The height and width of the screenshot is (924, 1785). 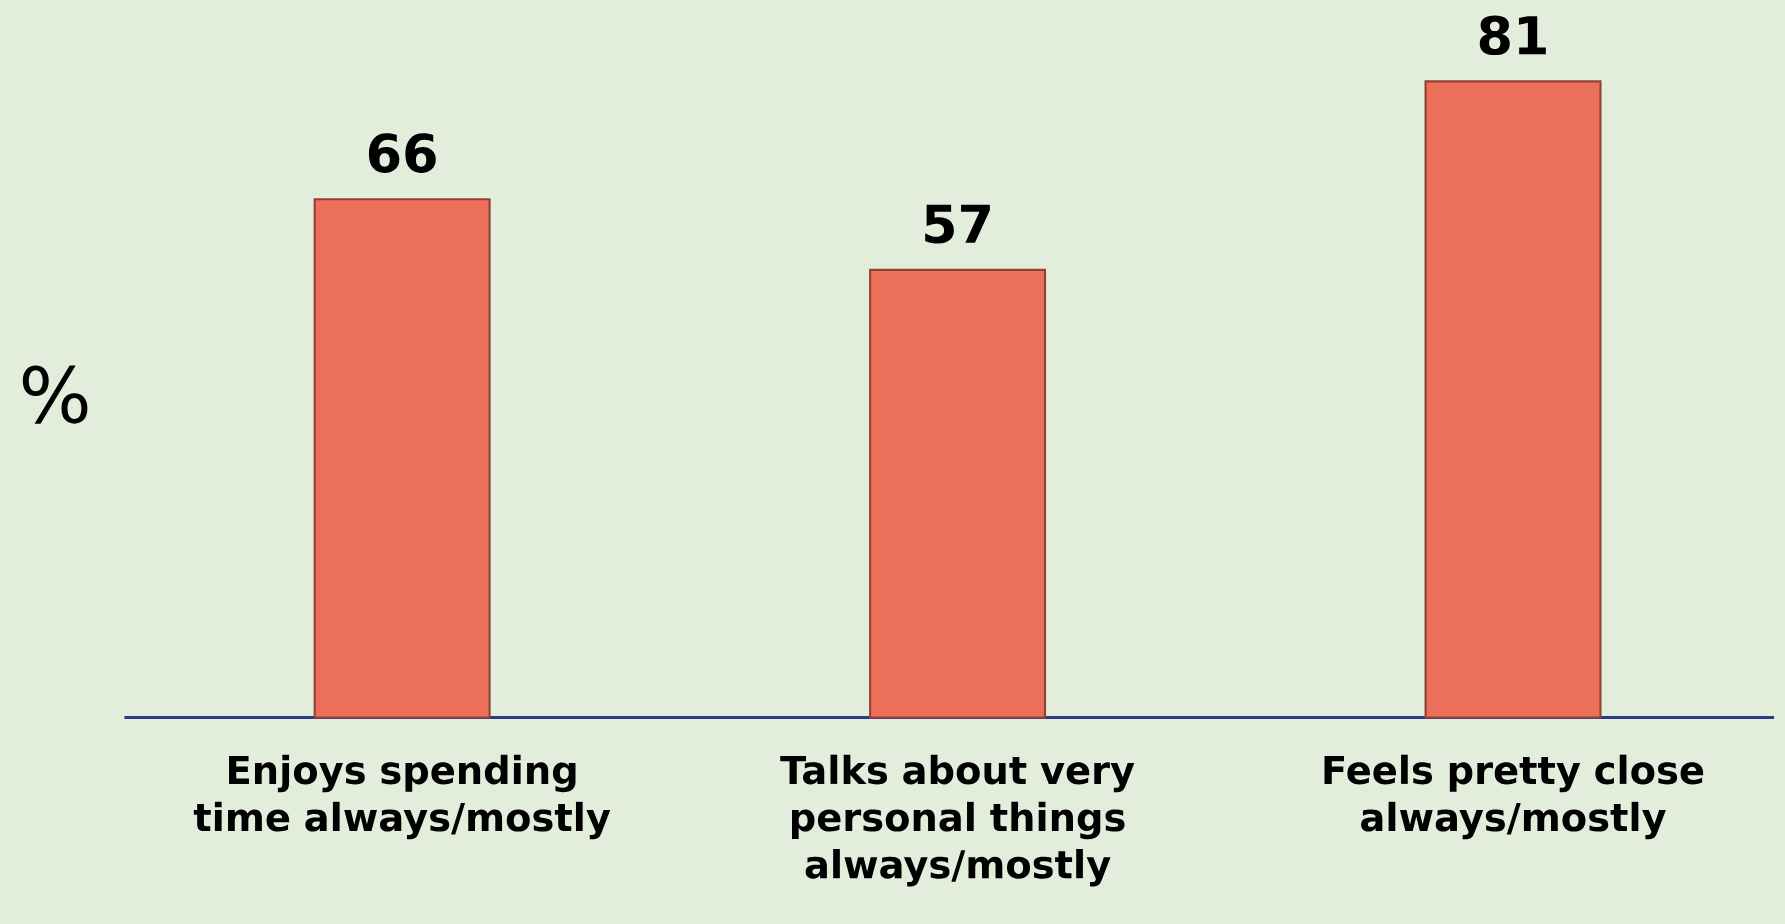 What do you see at coordinates (402, 153) in the screenshot?
I see `data-label: 66` at bounding box center [402, 153].